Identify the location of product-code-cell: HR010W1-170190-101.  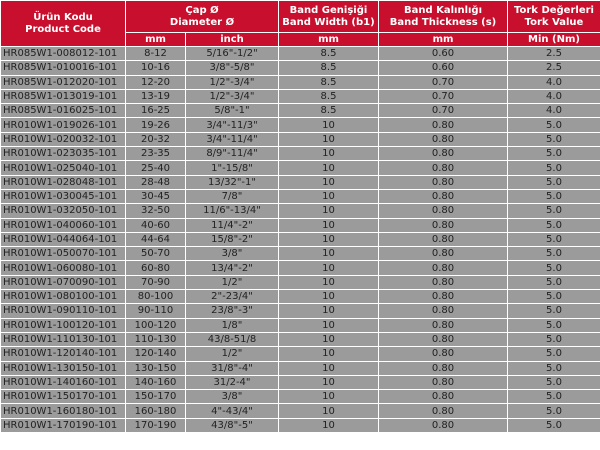
(63, 425).